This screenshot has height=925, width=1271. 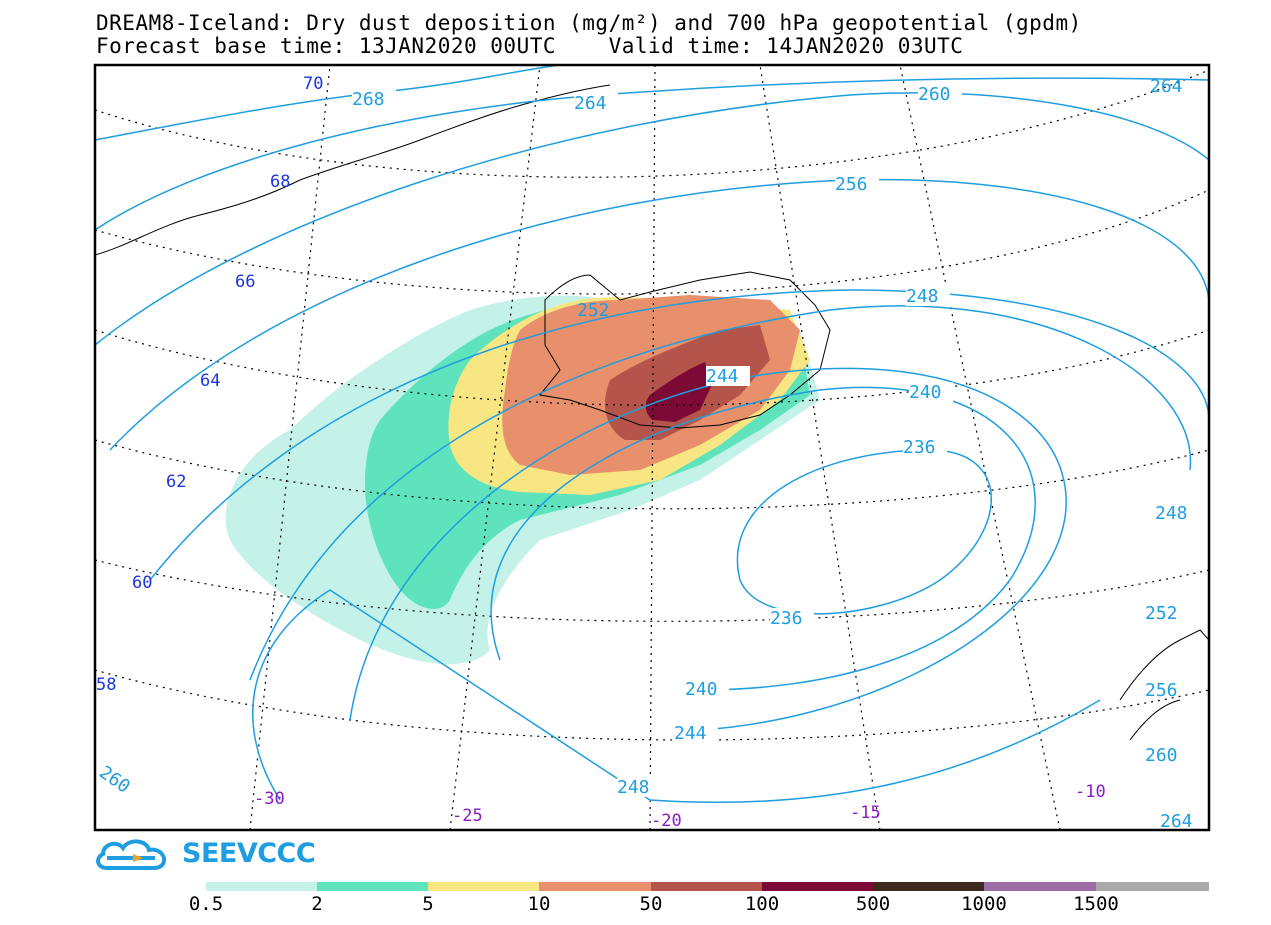 I want to click on iceland-coast, so click(x=685, y=350).